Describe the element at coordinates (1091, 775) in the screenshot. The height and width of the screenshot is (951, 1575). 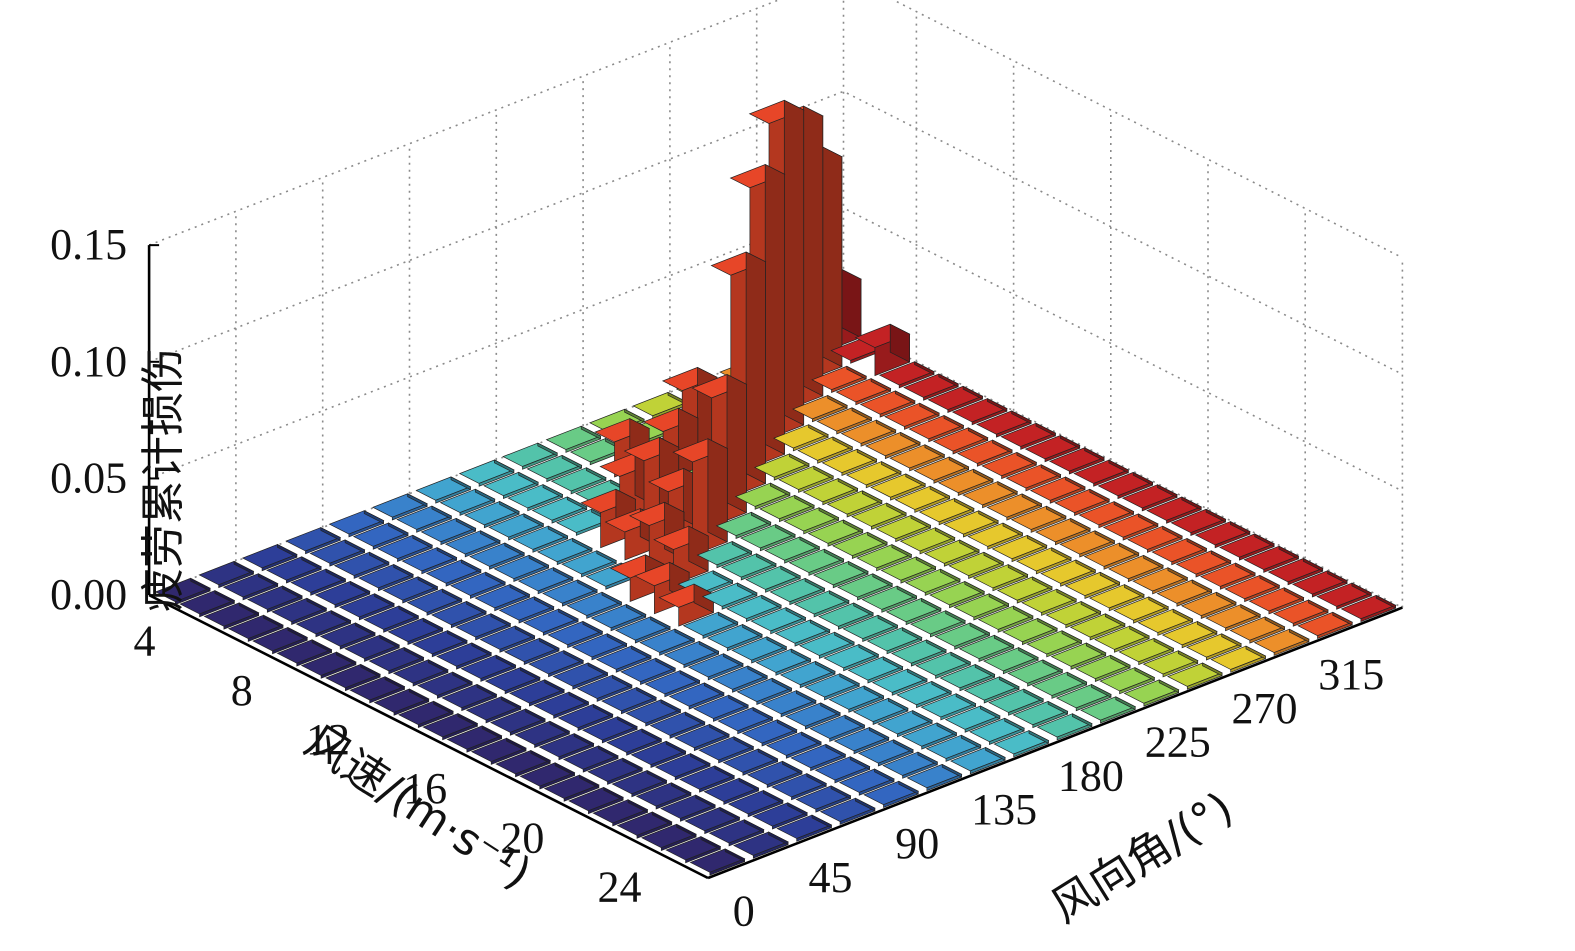
I see `y-tick-label: 180` at that location.